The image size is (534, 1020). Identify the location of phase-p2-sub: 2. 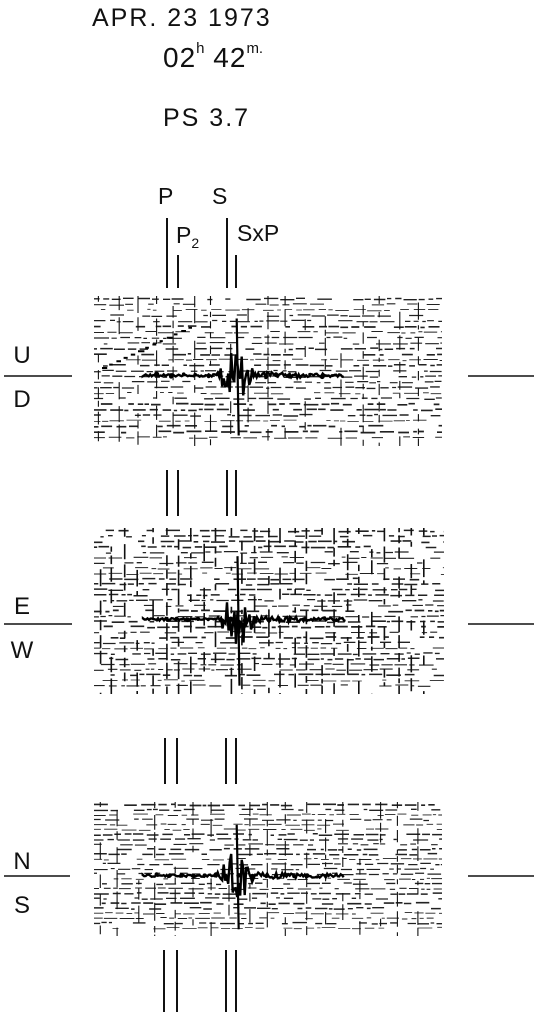
(195, 243).